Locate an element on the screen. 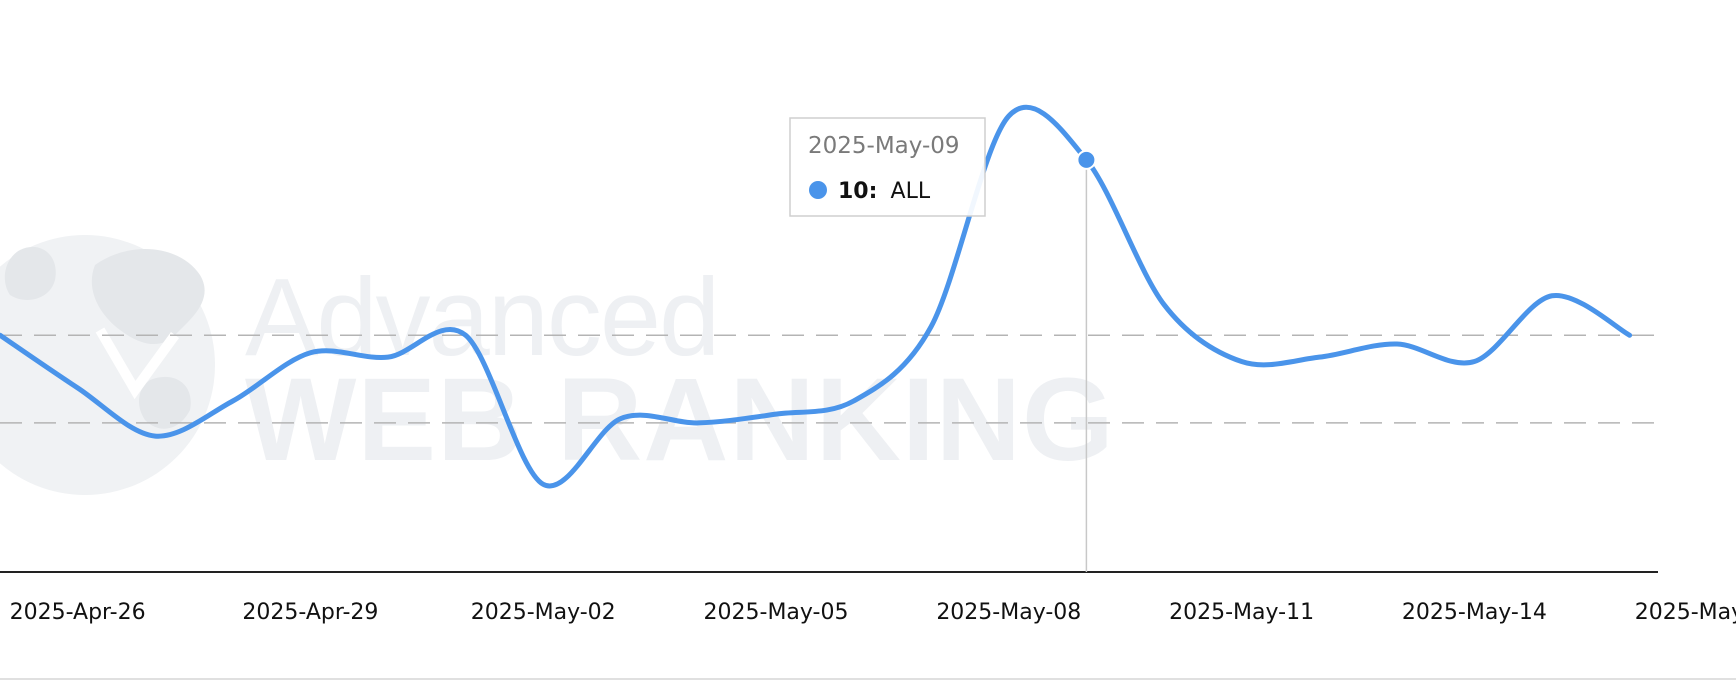 The height and width of the screenshot is (680, 1736). x-tick-label: 2025-May-17 is located at coordinates (1685, 612).